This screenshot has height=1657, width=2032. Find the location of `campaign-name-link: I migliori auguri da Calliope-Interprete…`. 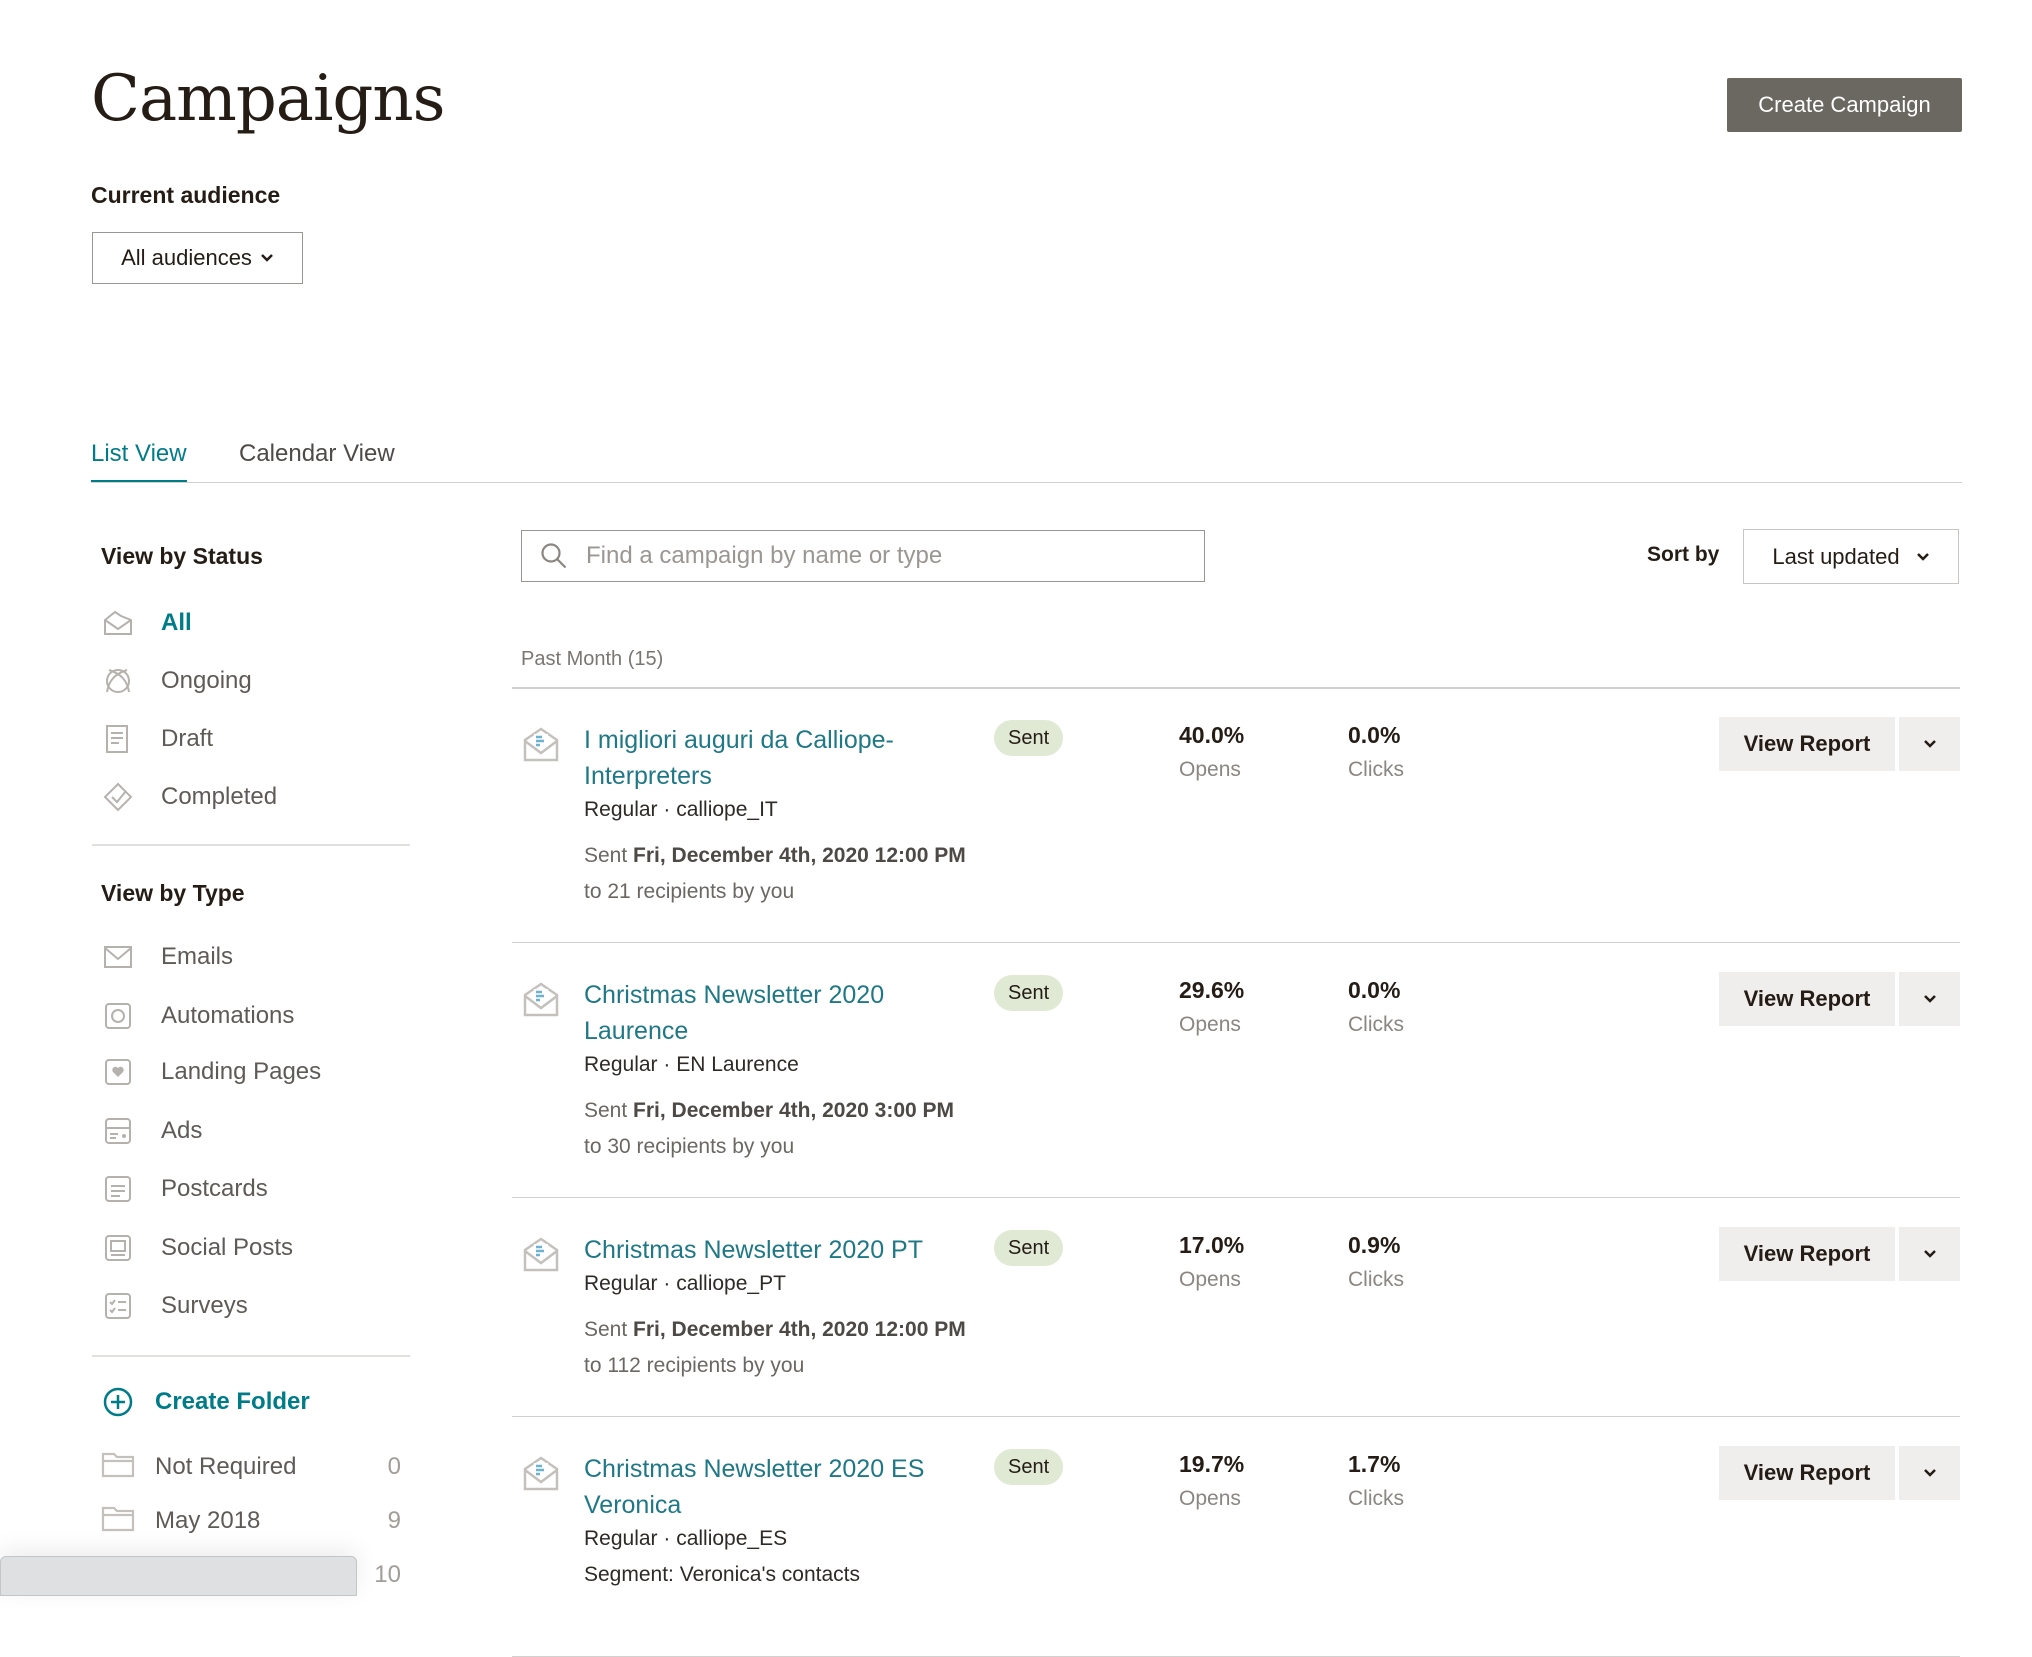

campaign-name-link: I migliori auguri da Calliope-Interprete… is located at coordinates (739, 758).